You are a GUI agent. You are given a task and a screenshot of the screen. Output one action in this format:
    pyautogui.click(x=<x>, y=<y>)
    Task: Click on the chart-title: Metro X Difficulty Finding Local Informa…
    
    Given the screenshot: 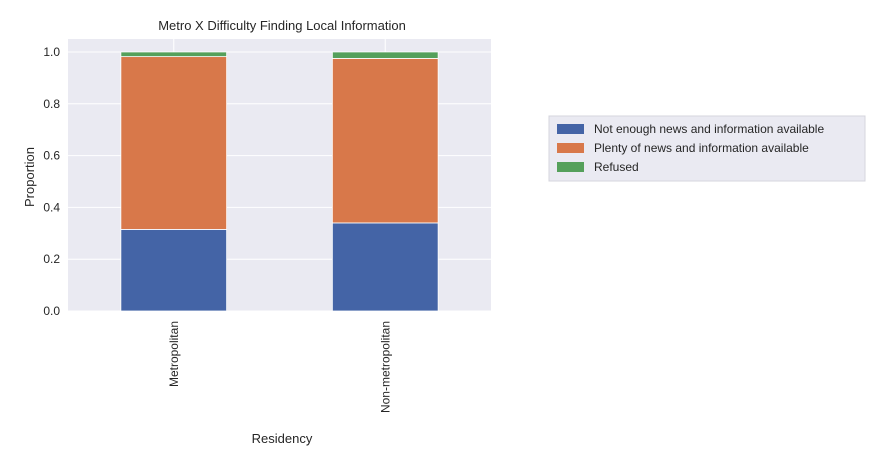 What is the action you would take?
    pyautogui.click(x=282, y=25)
    